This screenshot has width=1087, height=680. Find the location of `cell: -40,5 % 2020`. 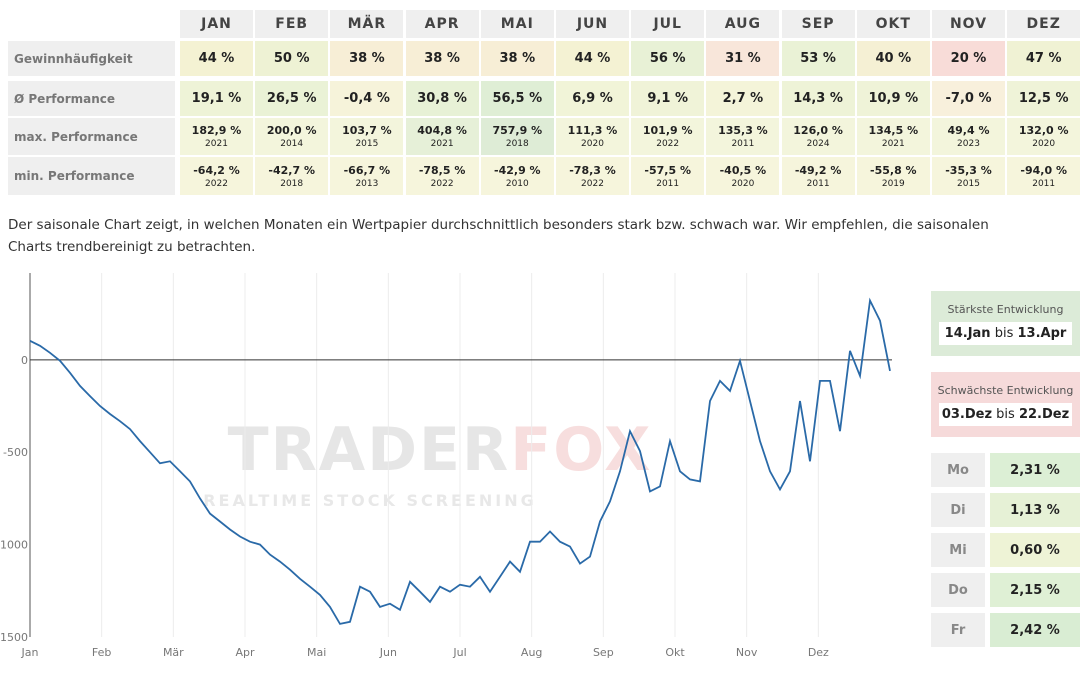

cell: -40,5 % 2020 is located at coordinates (743, 176).